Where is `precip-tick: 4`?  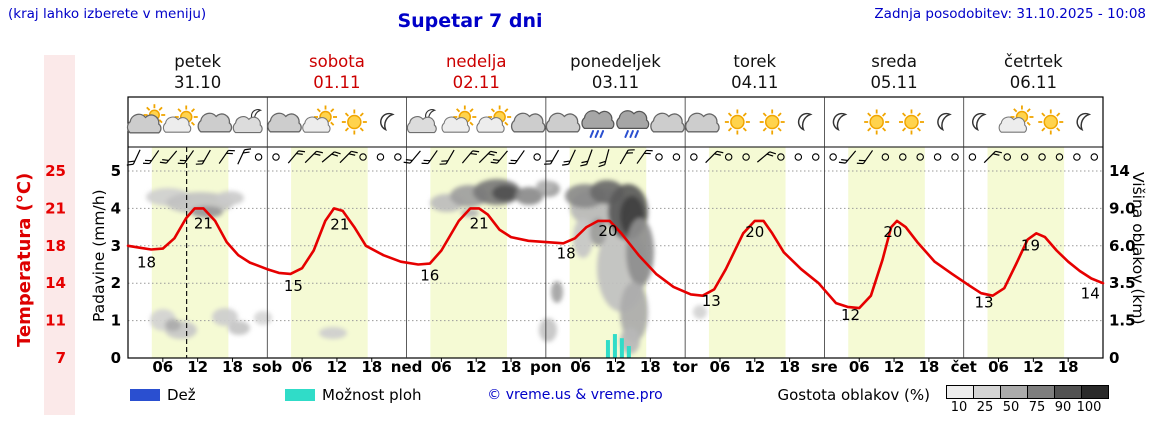
precip-tick: 4 is located at coordinates (116, 208).